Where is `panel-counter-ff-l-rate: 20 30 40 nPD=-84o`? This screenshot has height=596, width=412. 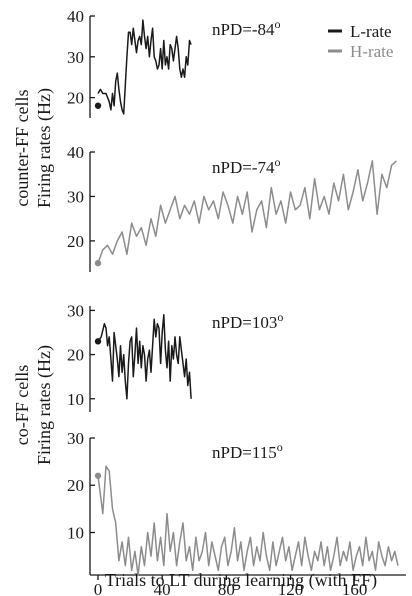 panel-counter-ff-l-rate: 20 30 40 nPD=-84o is located at coordinates (174, 62).